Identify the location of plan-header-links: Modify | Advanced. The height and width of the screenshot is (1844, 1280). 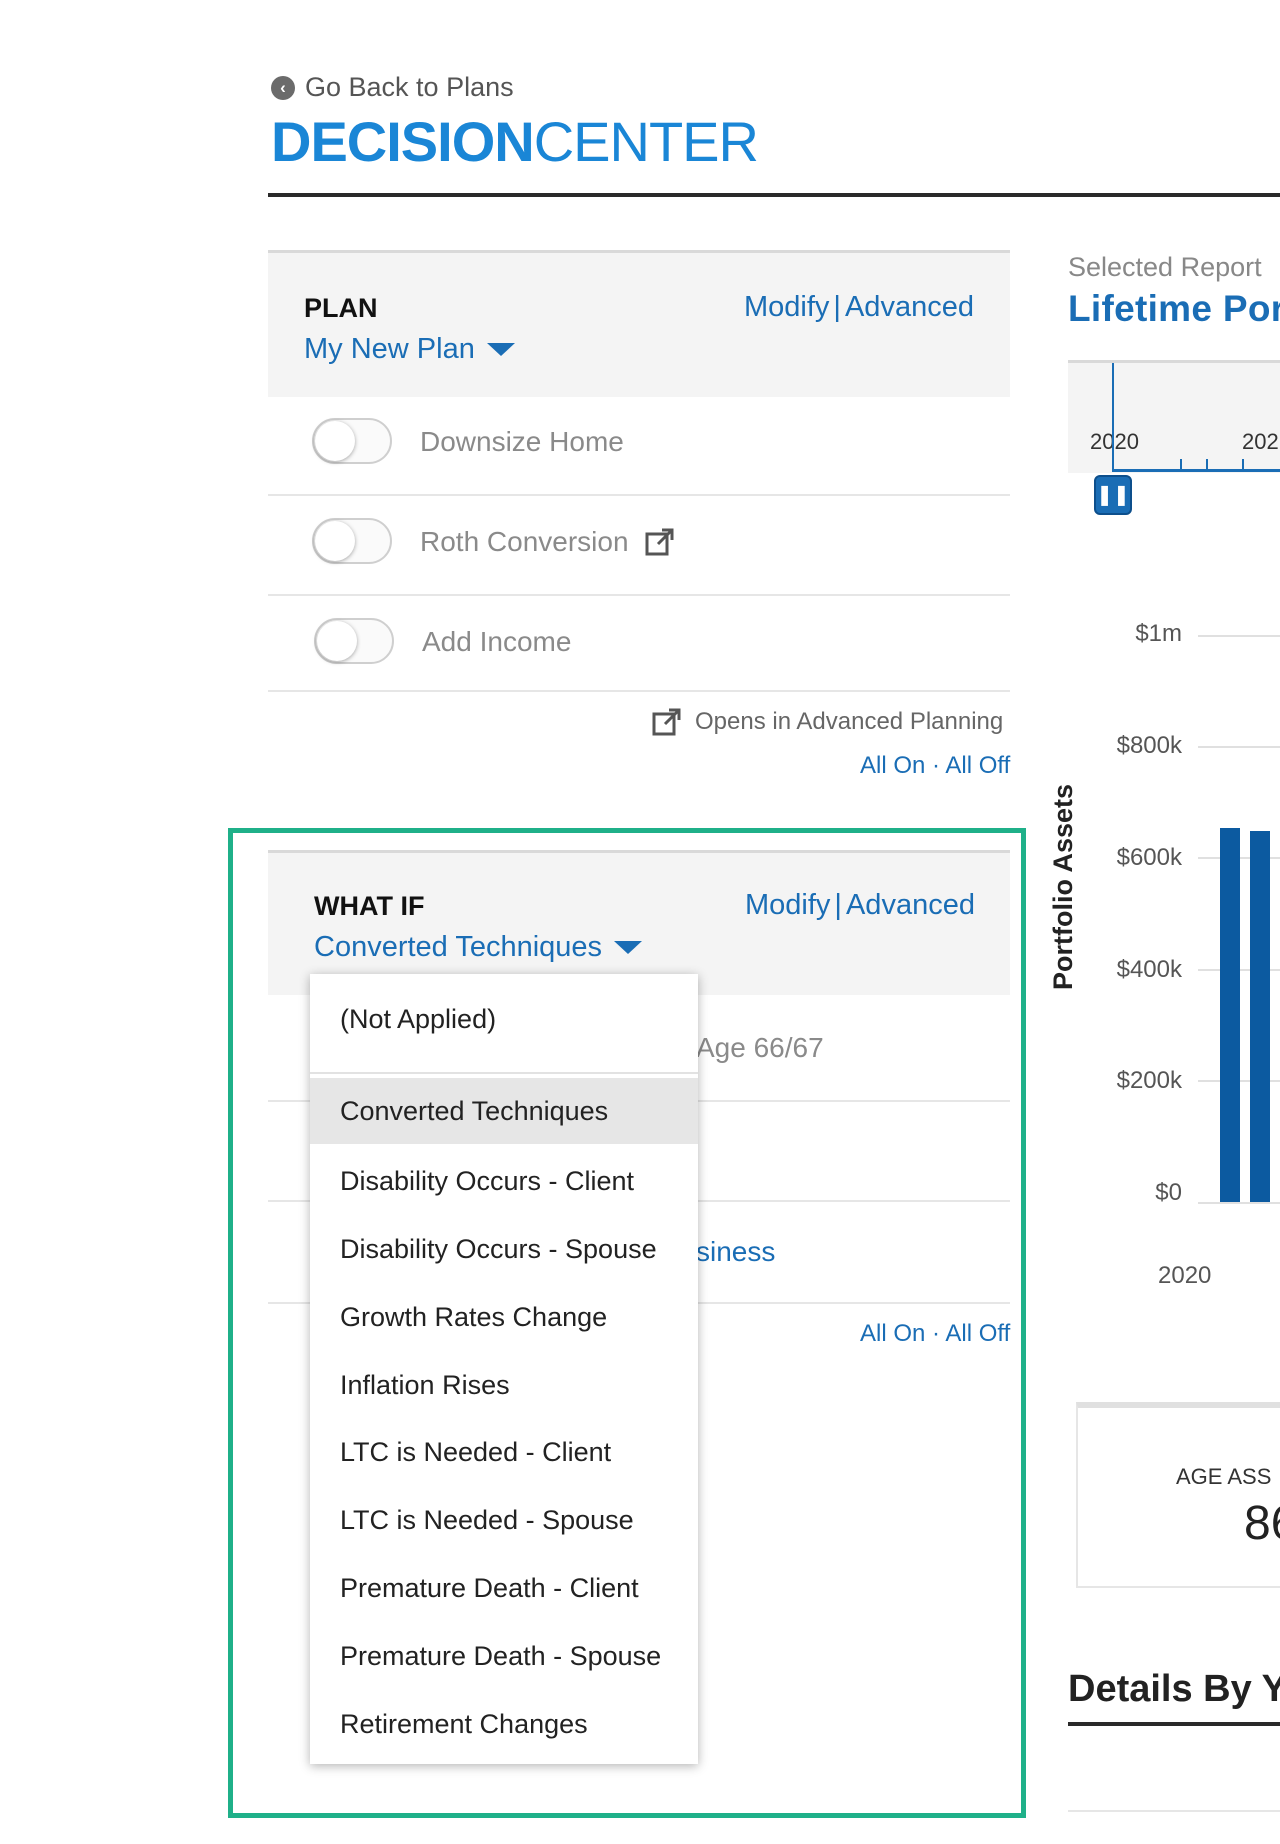
(859, 307).